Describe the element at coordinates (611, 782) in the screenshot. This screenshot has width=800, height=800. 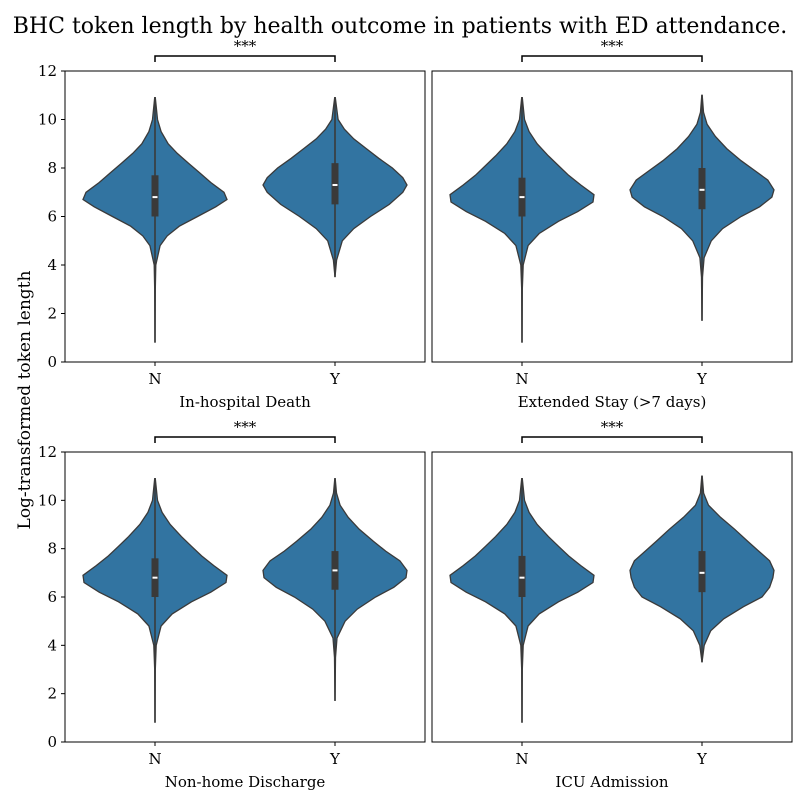
I see `x-axis-label: ICU Admission` at that location.